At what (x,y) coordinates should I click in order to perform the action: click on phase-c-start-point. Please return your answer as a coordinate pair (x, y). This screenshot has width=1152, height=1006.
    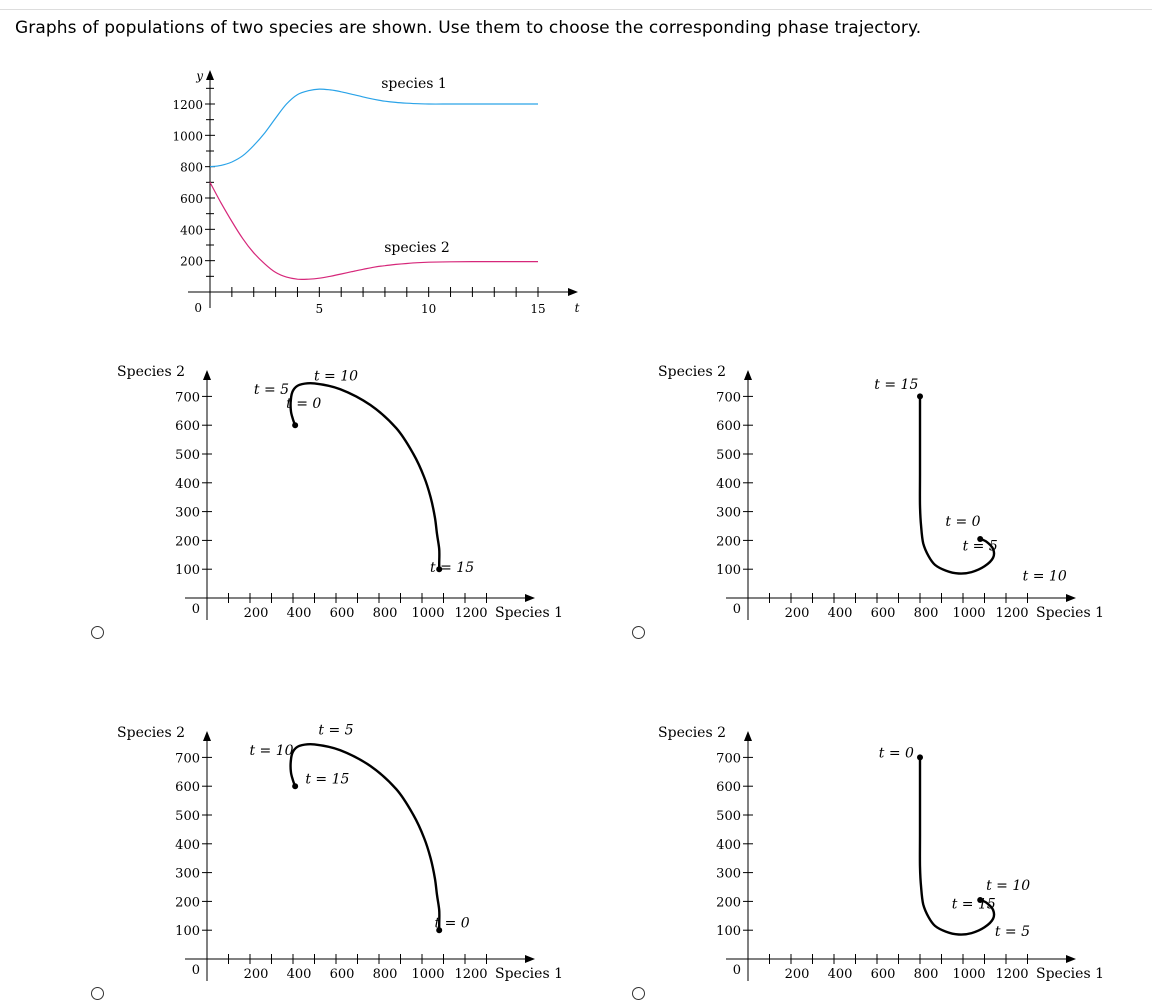
    Looking at the image, I should click on (295, 786).